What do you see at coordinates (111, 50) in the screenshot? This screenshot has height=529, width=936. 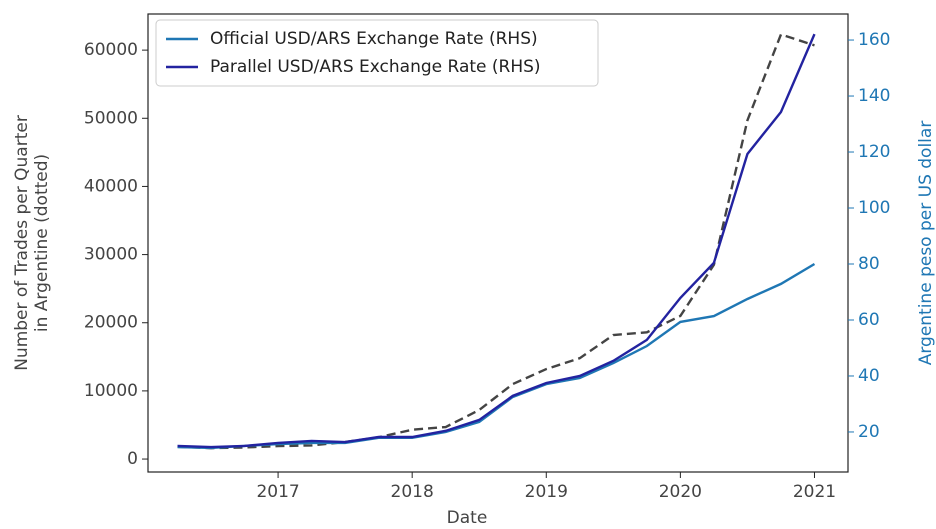 I see `y-tick-label: 60000` at bounding box center [111, 50].